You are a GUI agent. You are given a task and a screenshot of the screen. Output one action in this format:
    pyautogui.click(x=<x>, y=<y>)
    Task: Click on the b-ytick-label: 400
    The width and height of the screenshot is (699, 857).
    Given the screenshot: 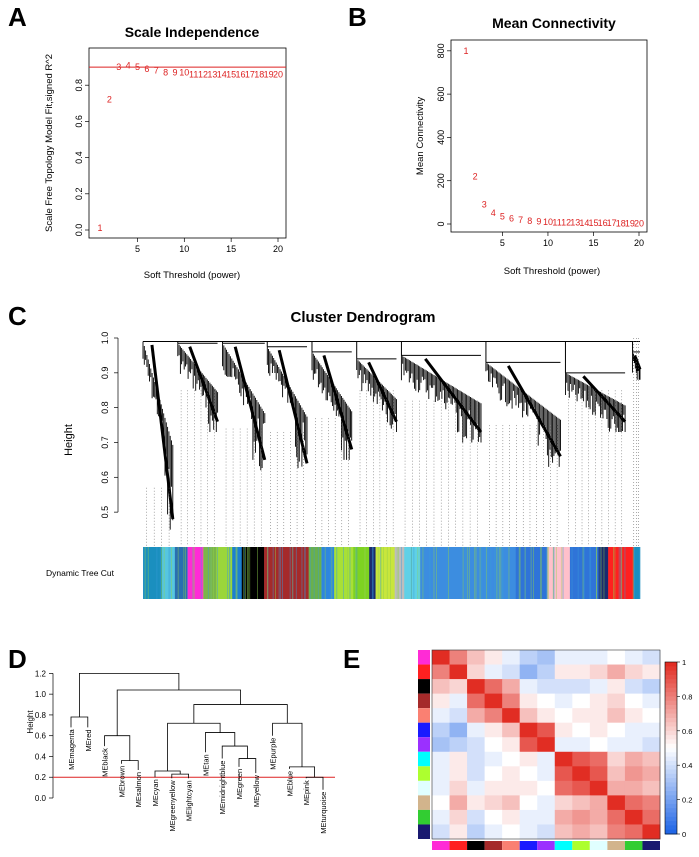 What is the action you would take?
    pyautogui.click(x=441, y=137)
    